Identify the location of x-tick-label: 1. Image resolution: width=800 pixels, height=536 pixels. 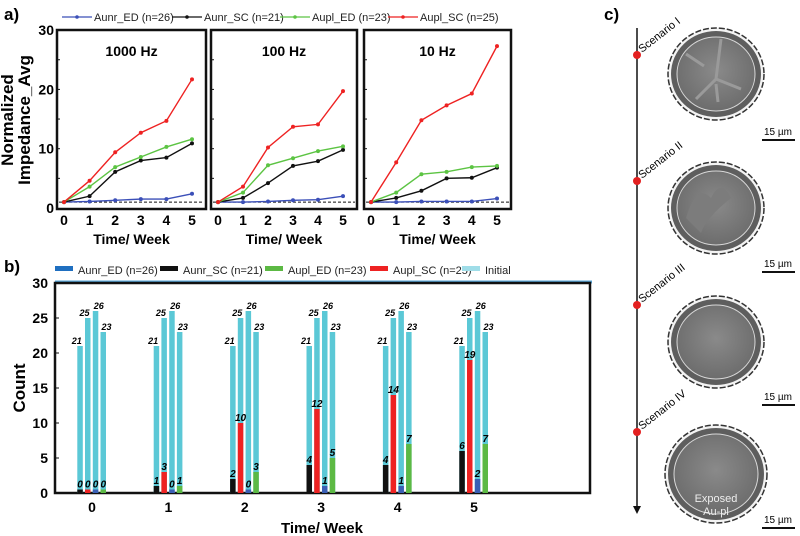
(169, 507).